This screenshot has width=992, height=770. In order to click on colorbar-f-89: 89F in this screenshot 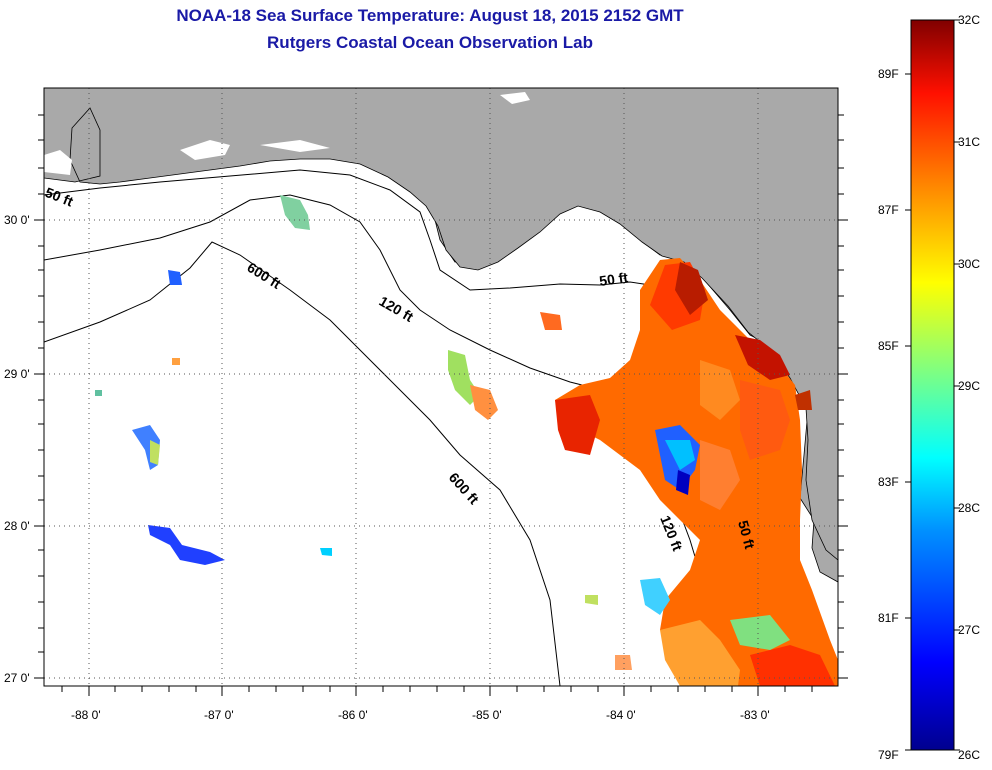, I will do `click(888, 74)`.